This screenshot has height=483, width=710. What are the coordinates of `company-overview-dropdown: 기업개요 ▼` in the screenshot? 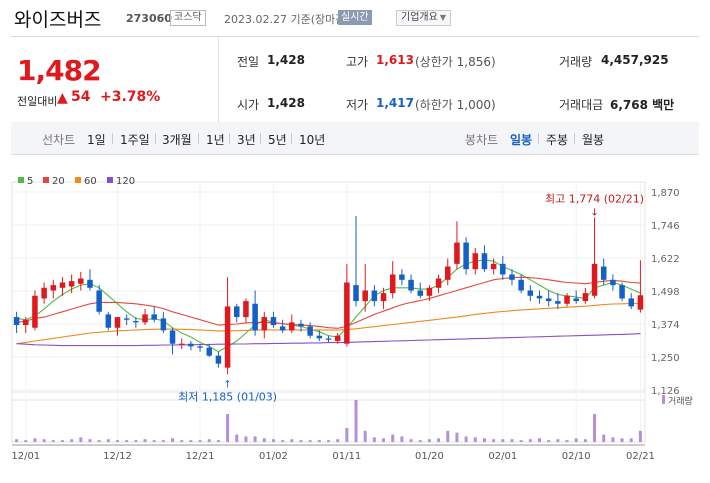 It's located at (423, 18).